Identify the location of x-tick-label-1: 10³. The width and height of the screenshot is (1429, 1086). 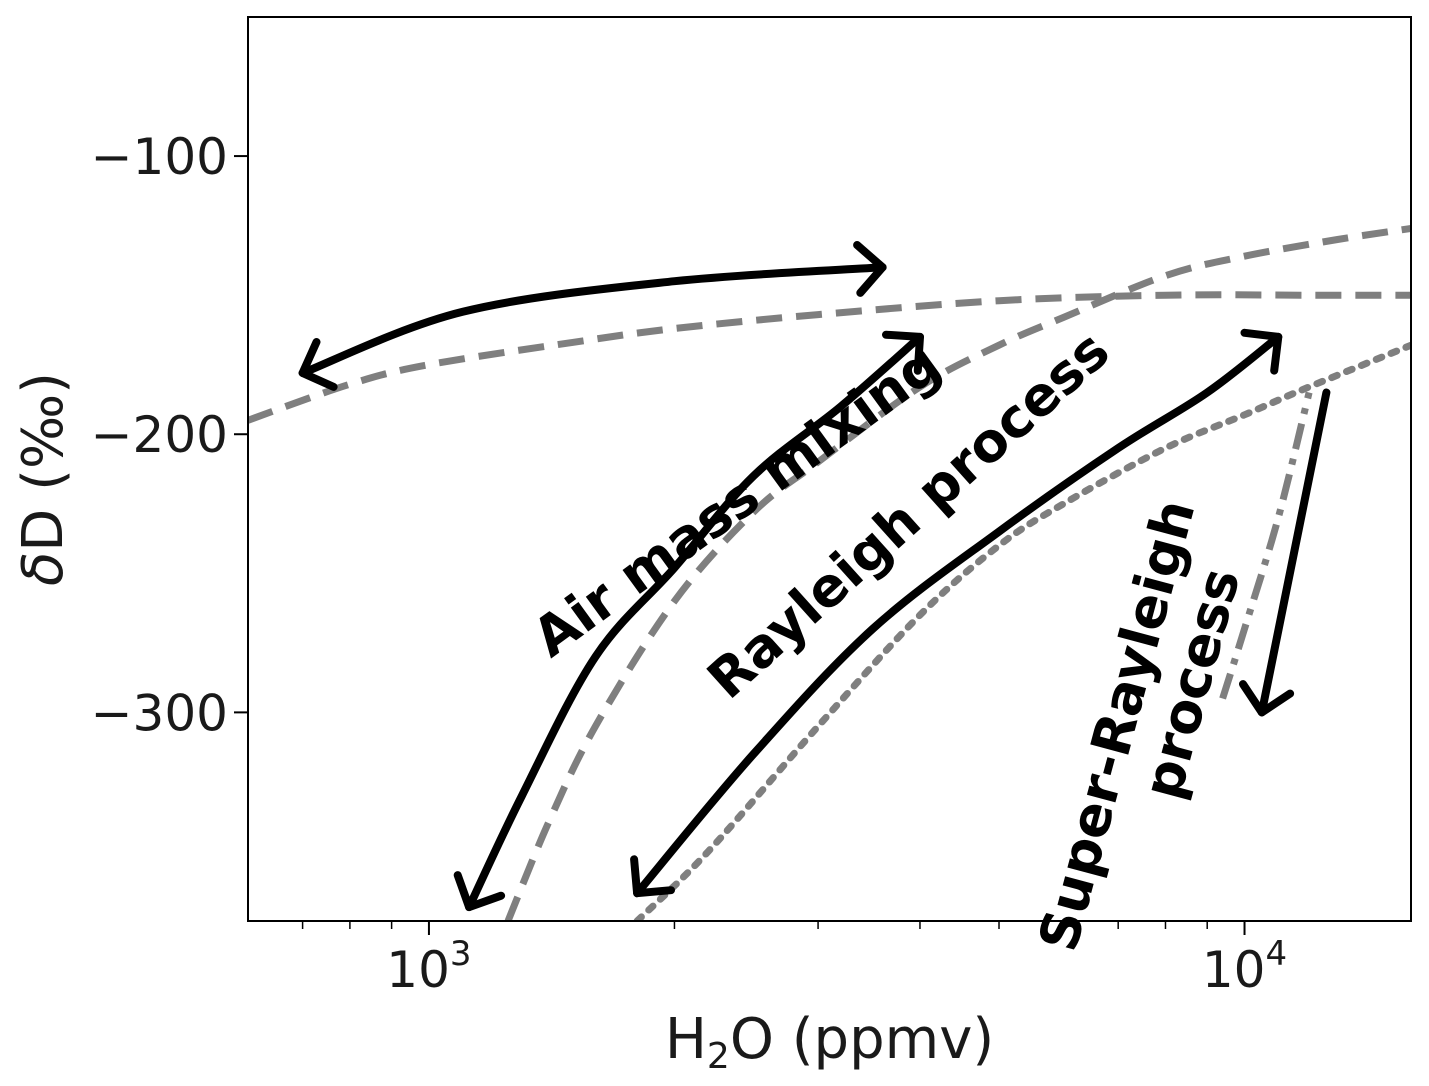
(428, 966).